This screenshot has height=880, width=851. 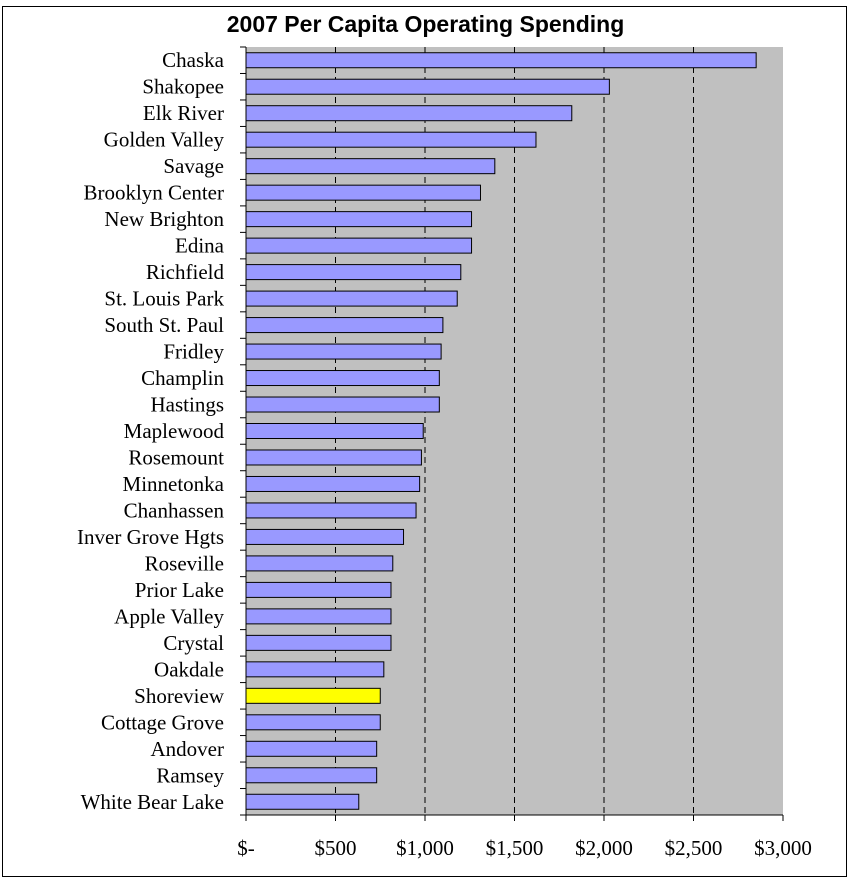 What do you see at coordinates (359, 245) in the screenshot?
I see `bar-edina` at bounding box center [359, 245].